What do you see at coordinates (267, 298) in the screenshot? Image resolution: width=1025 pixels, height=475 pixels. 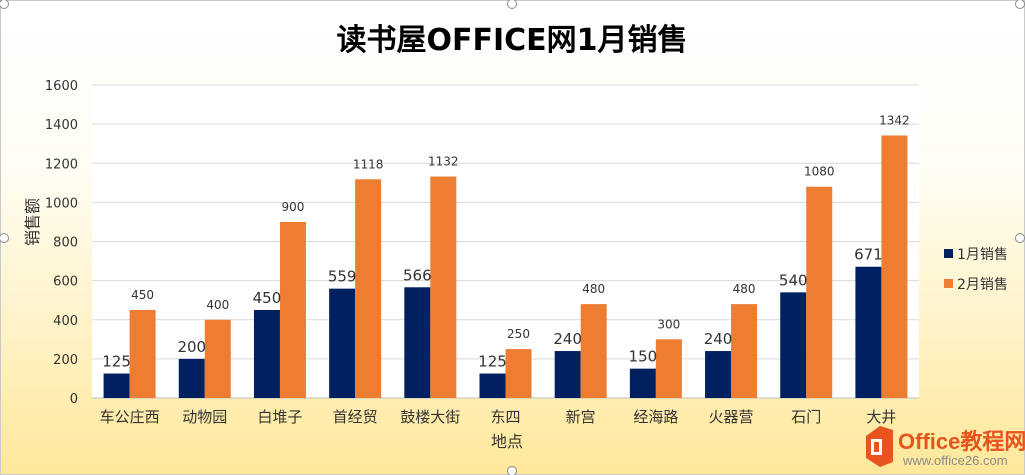 I see `data-label-series-1: 450` at bounding box center [267, 298].